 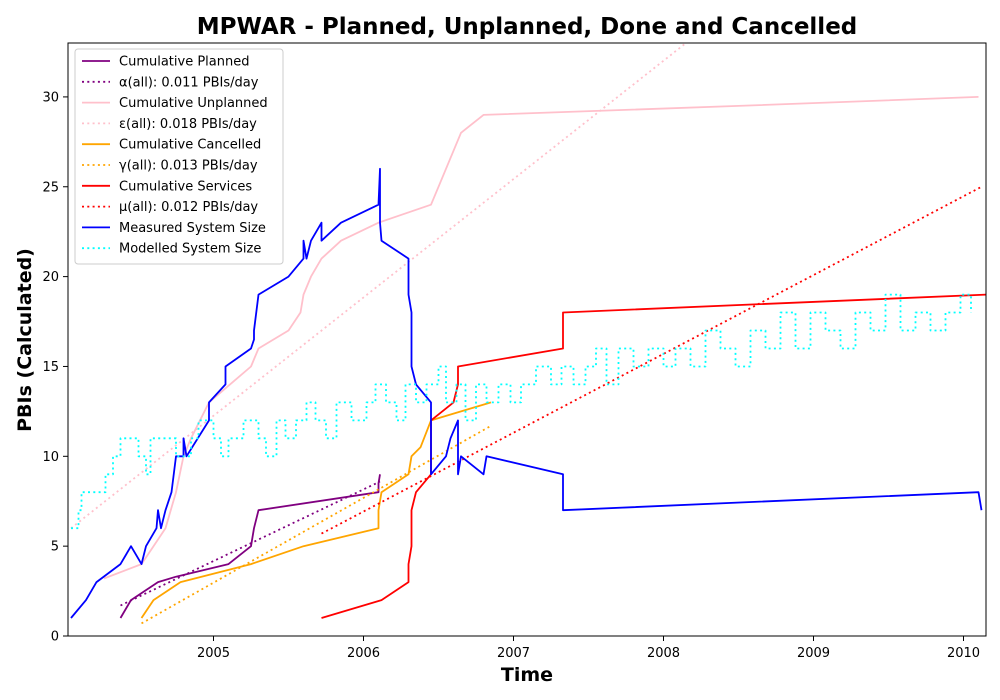 What do you see at coordinates (363, 653) in the screenshot?
I see `x-tick-label: 2006` at bounding box center [363, 653].